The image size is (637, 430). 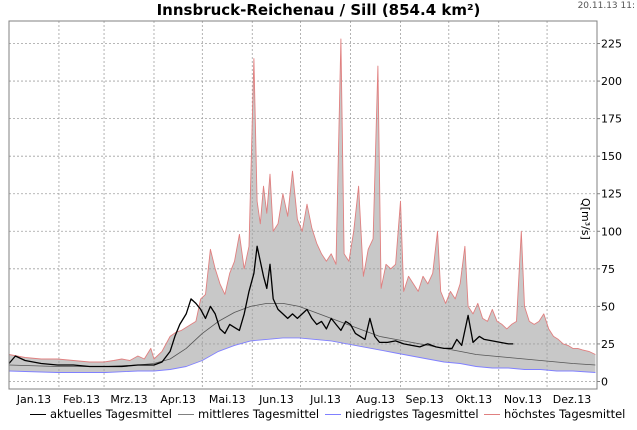 I want to click on legend-swatch-max, so click(x=492, y=414).